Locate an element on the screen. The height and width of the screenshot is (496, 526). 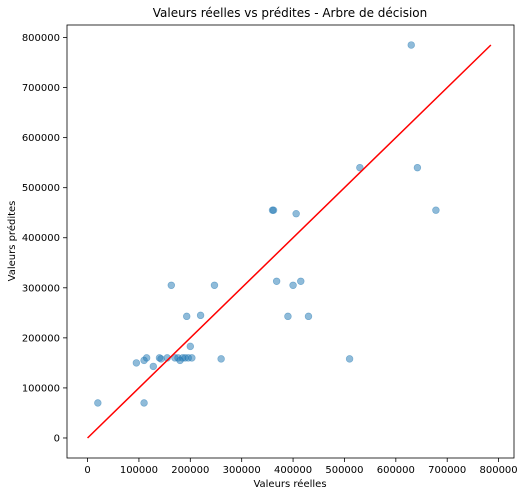
y-tick-label: 400000 is located at coordinates (41, 238).